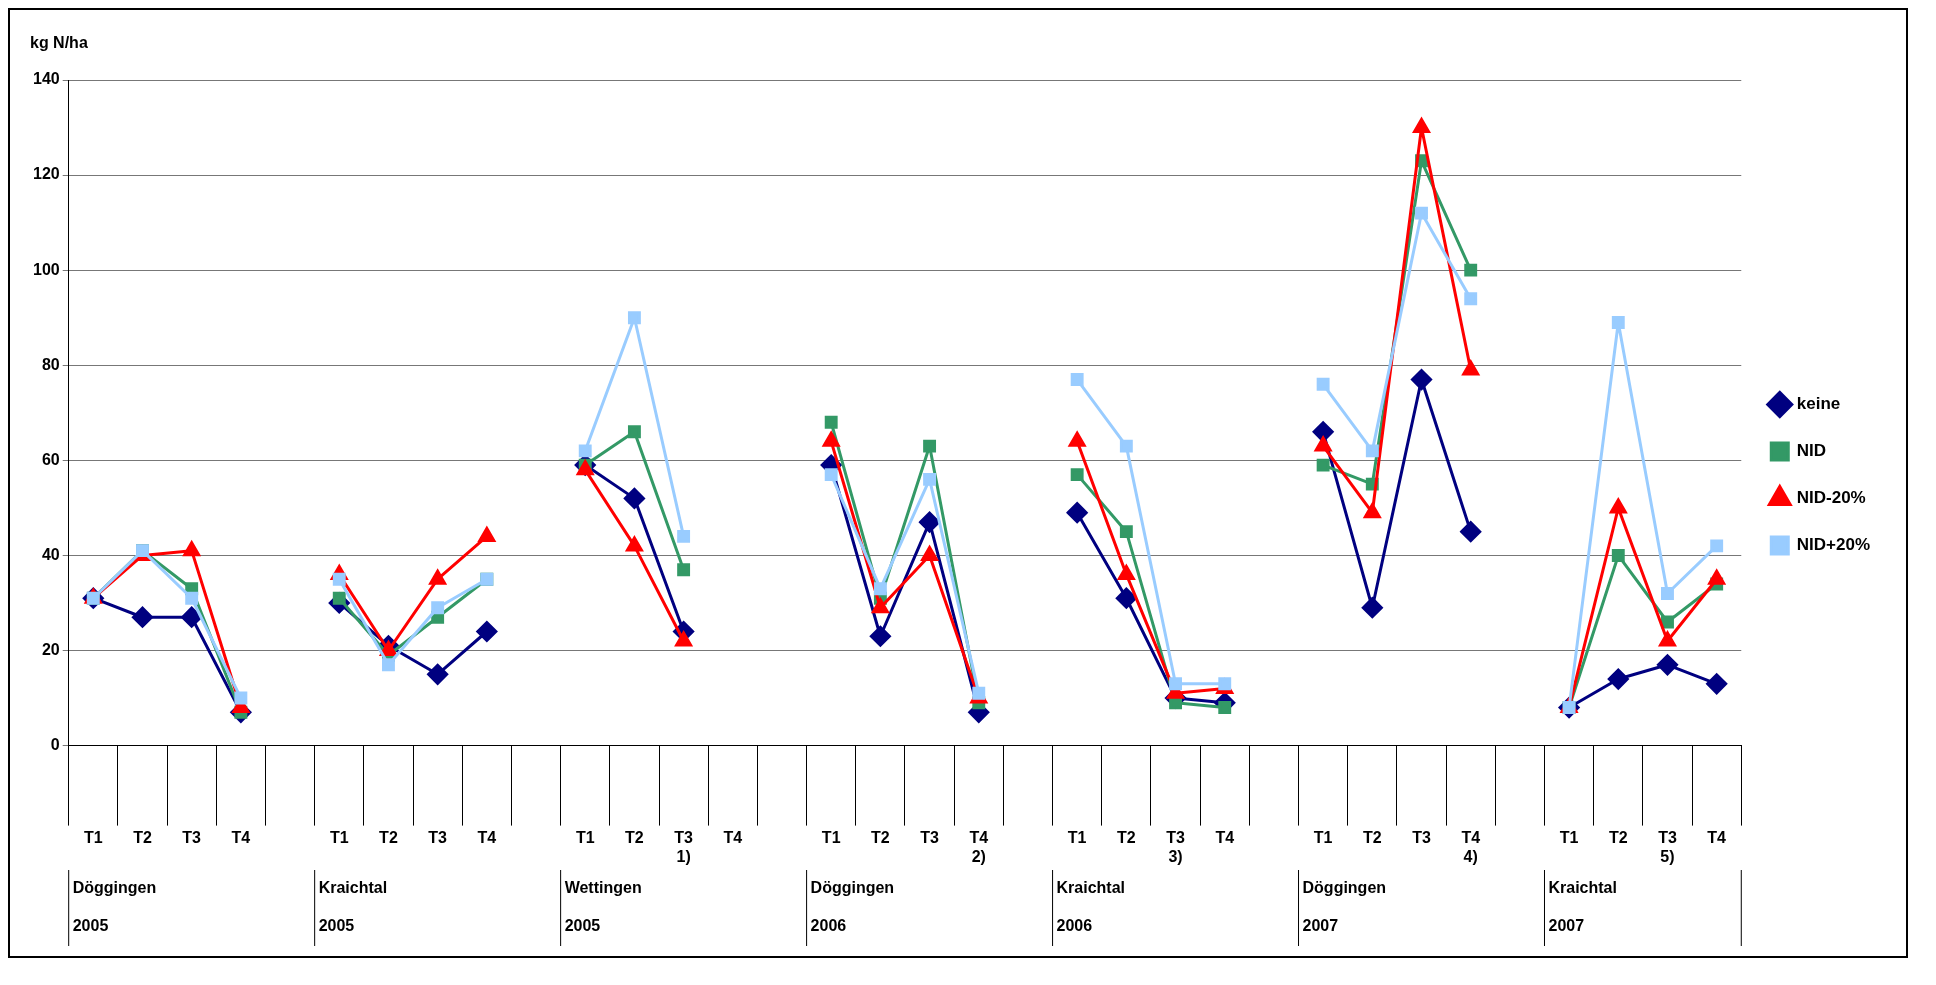 This screenshot has height=985, width=1936. What do you see at coordinates (603, 888) in the screenshot?
I see `text: Wettingen` at bounding box center [603, 888].